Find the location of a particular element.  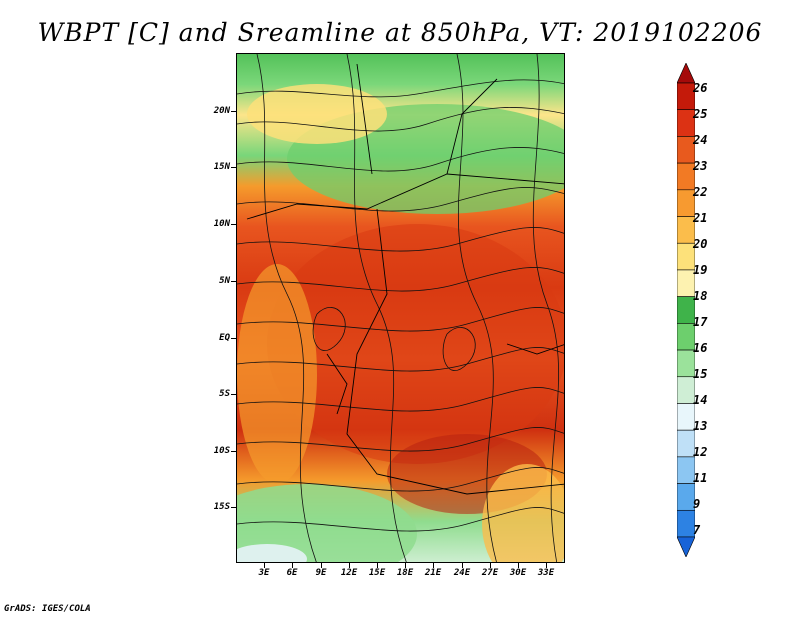

colorbar-label-13: 13 is located at coordinates (700, 426).